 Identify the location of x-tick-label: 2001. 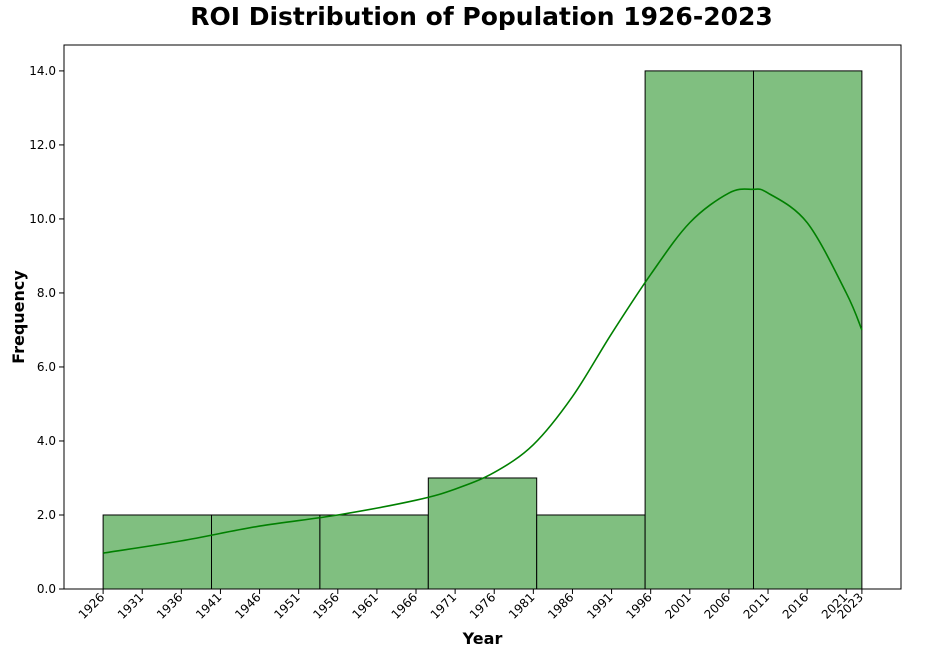
(677, 605).